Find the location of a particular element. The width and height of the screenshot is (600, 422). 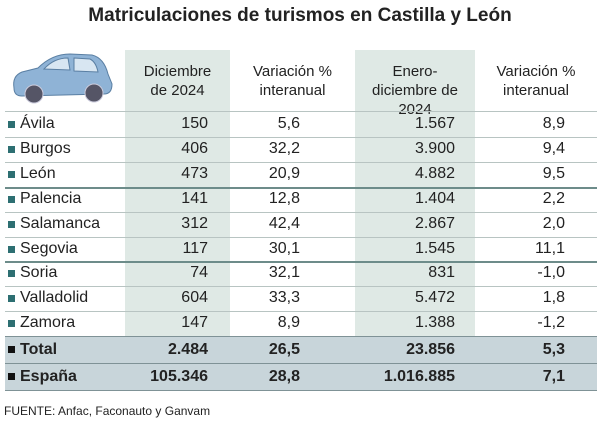

value: 2.867 is located at coordinates (434, 223).